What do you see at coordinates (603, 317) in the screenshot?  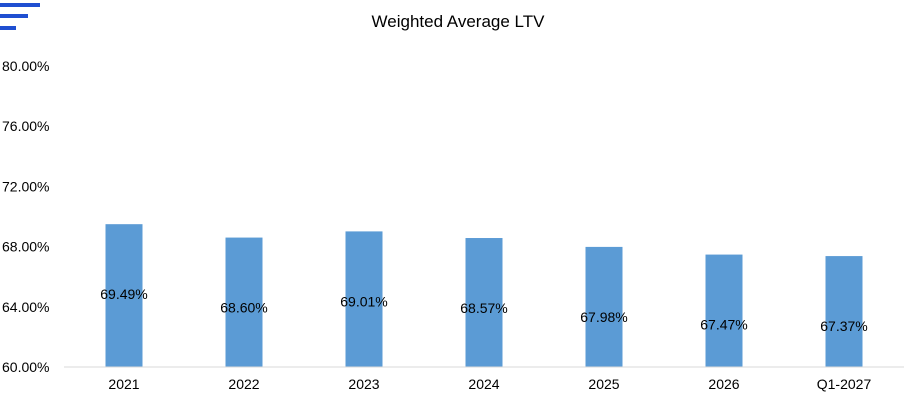 I see `data-label: 67.98%` at bounding box center [603, 317].